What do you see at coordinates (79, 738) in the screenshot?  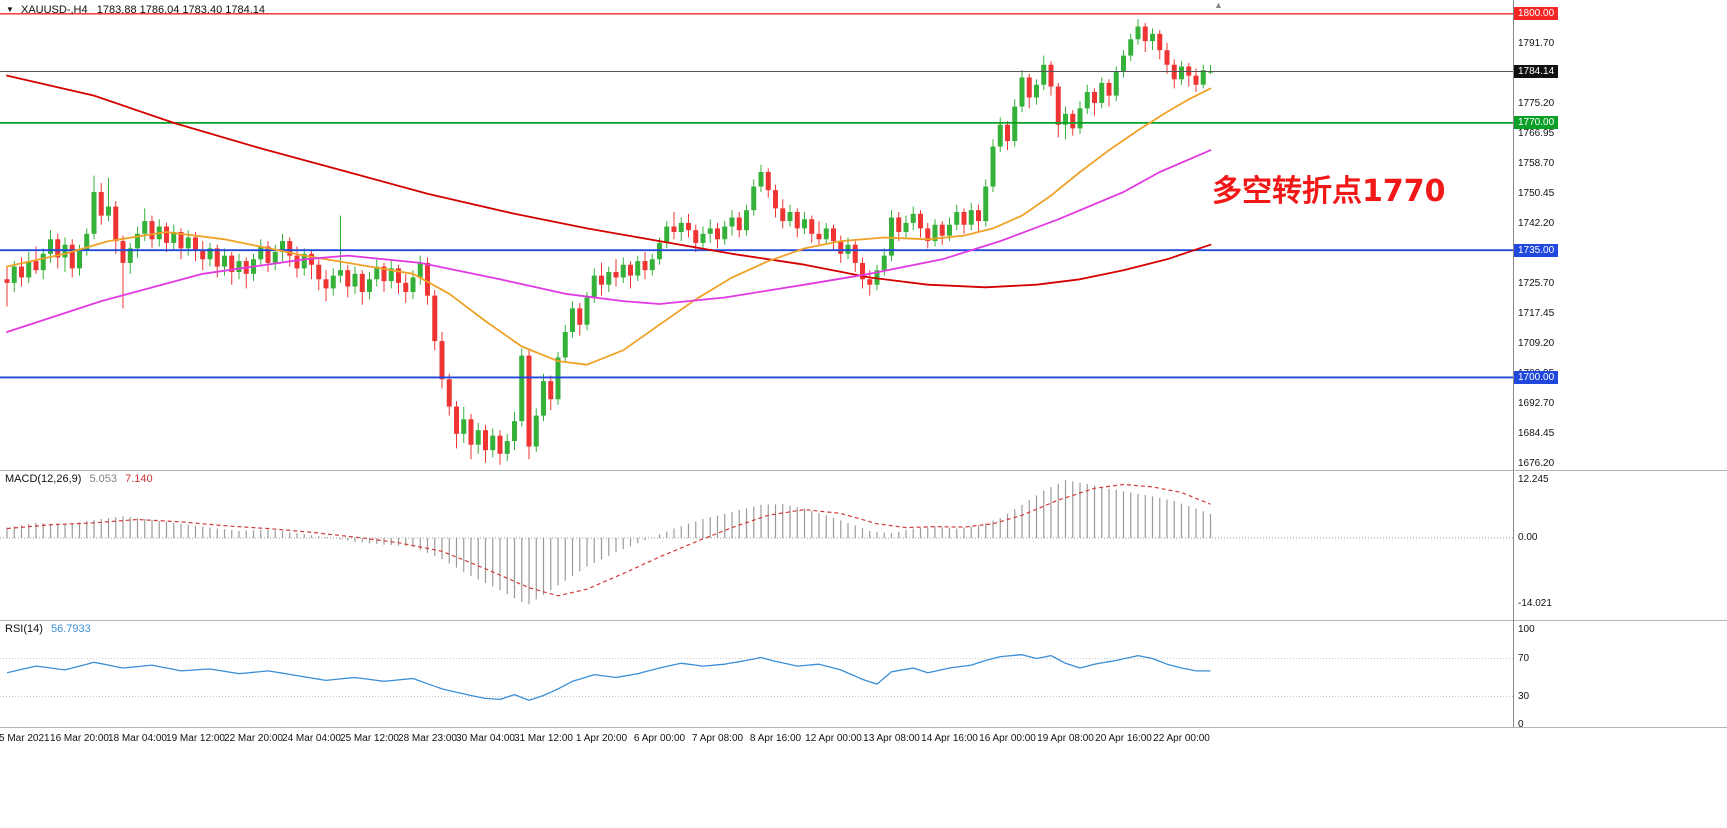 I see `time-axis-label: 16 Mar 20:00` at bounding box center [79, 738].